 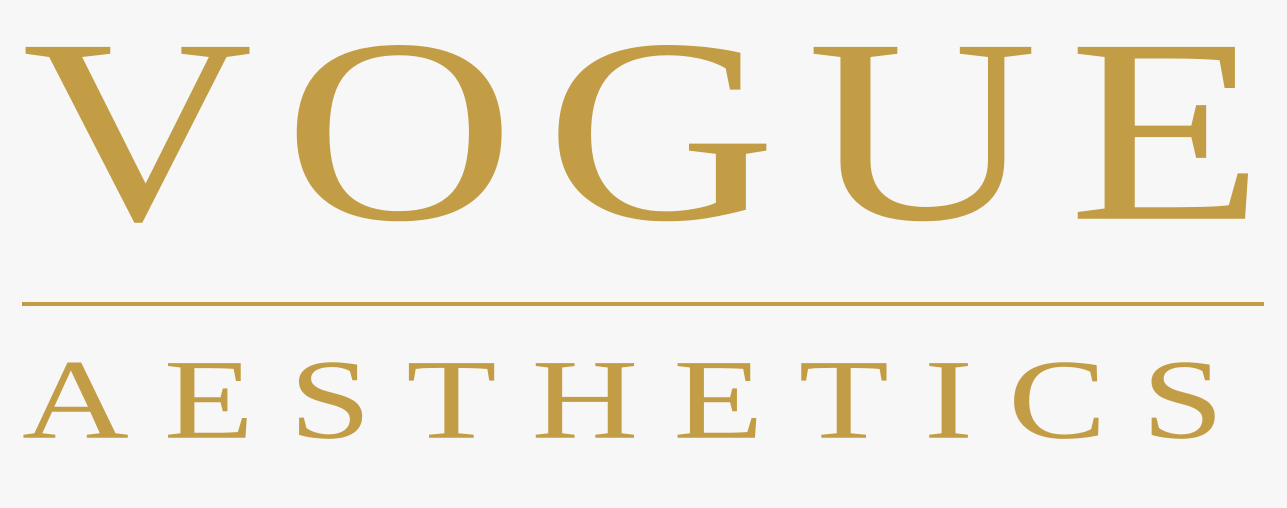 I want to click on aesthetics-letter-1: A, so click(x=75, y=400).